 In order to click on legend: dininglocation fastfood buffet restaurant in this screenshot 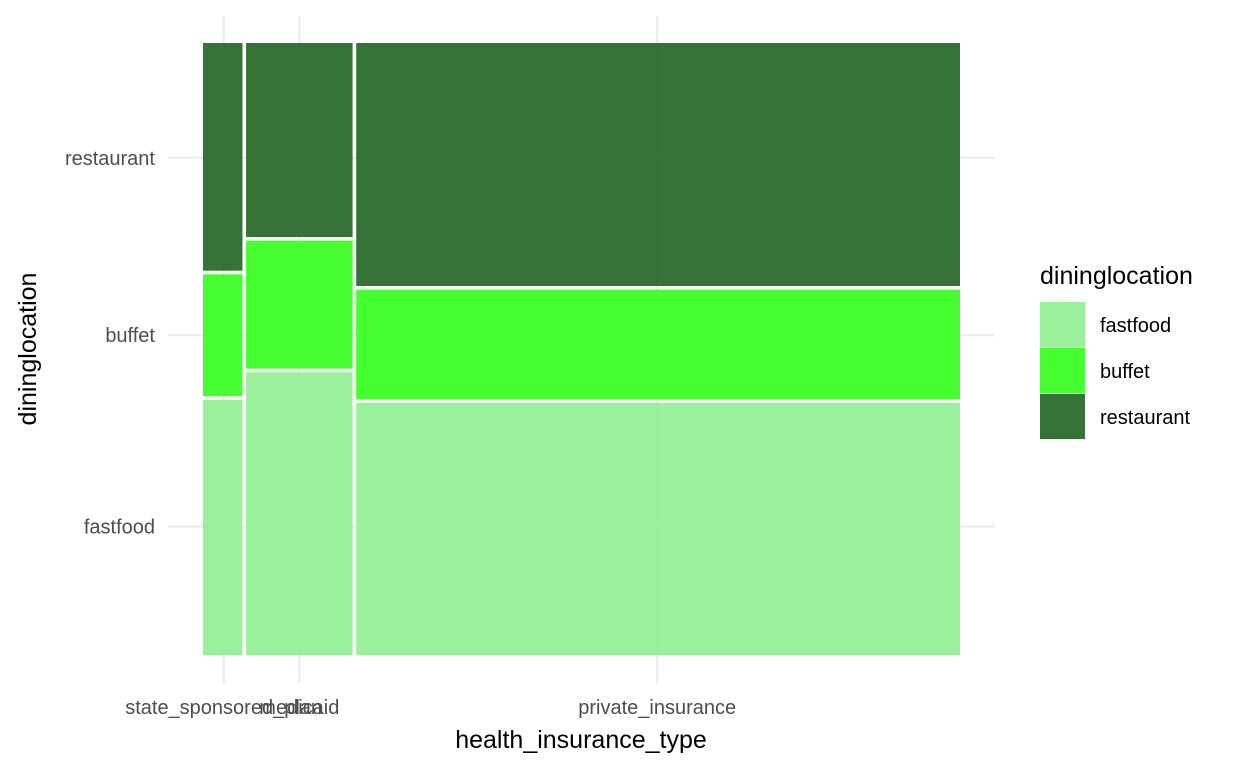, I will do `click(1116, 350)`.